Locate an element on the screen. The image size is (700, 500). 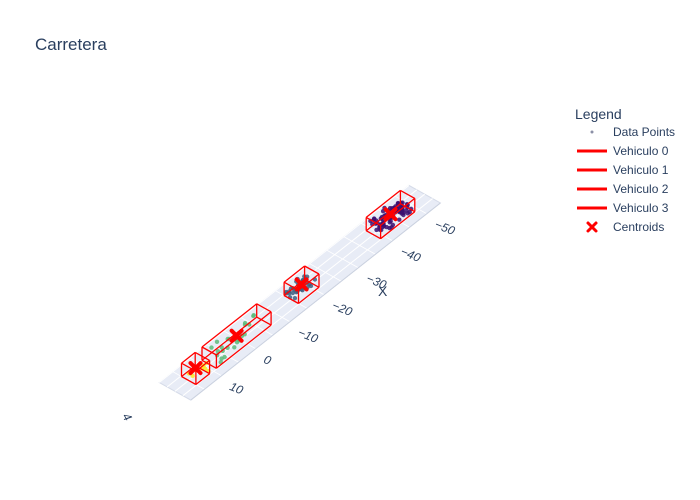
partial-axis-tick: 4 is located at coordinates (127, 417).